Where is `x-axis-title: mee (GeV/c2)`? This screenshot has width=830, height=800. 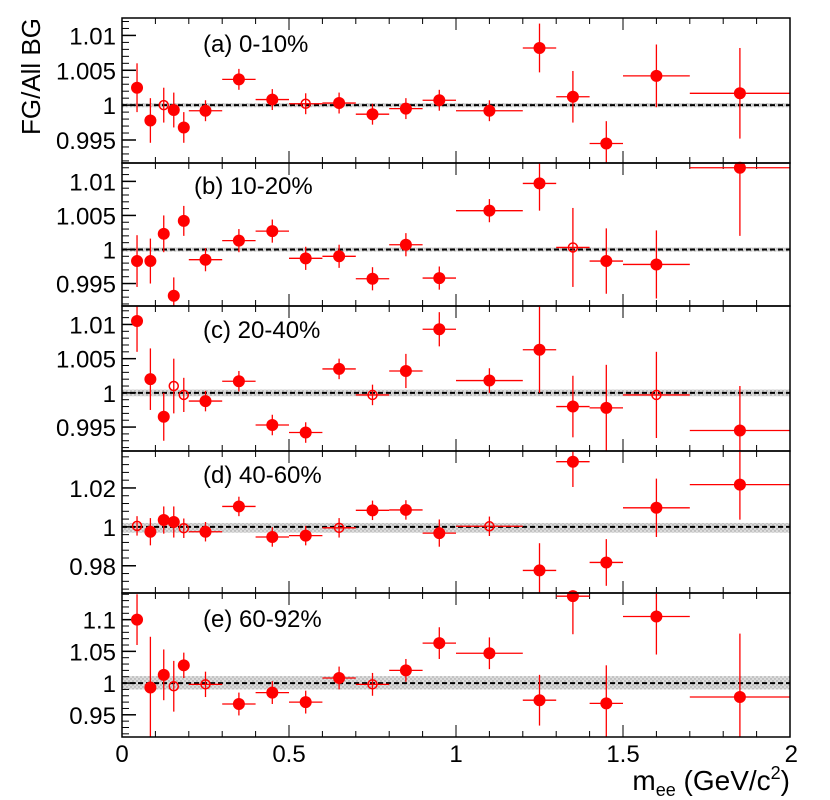 x-axis-title: mee (GeV/c2) is located at coordinates (711, 781).